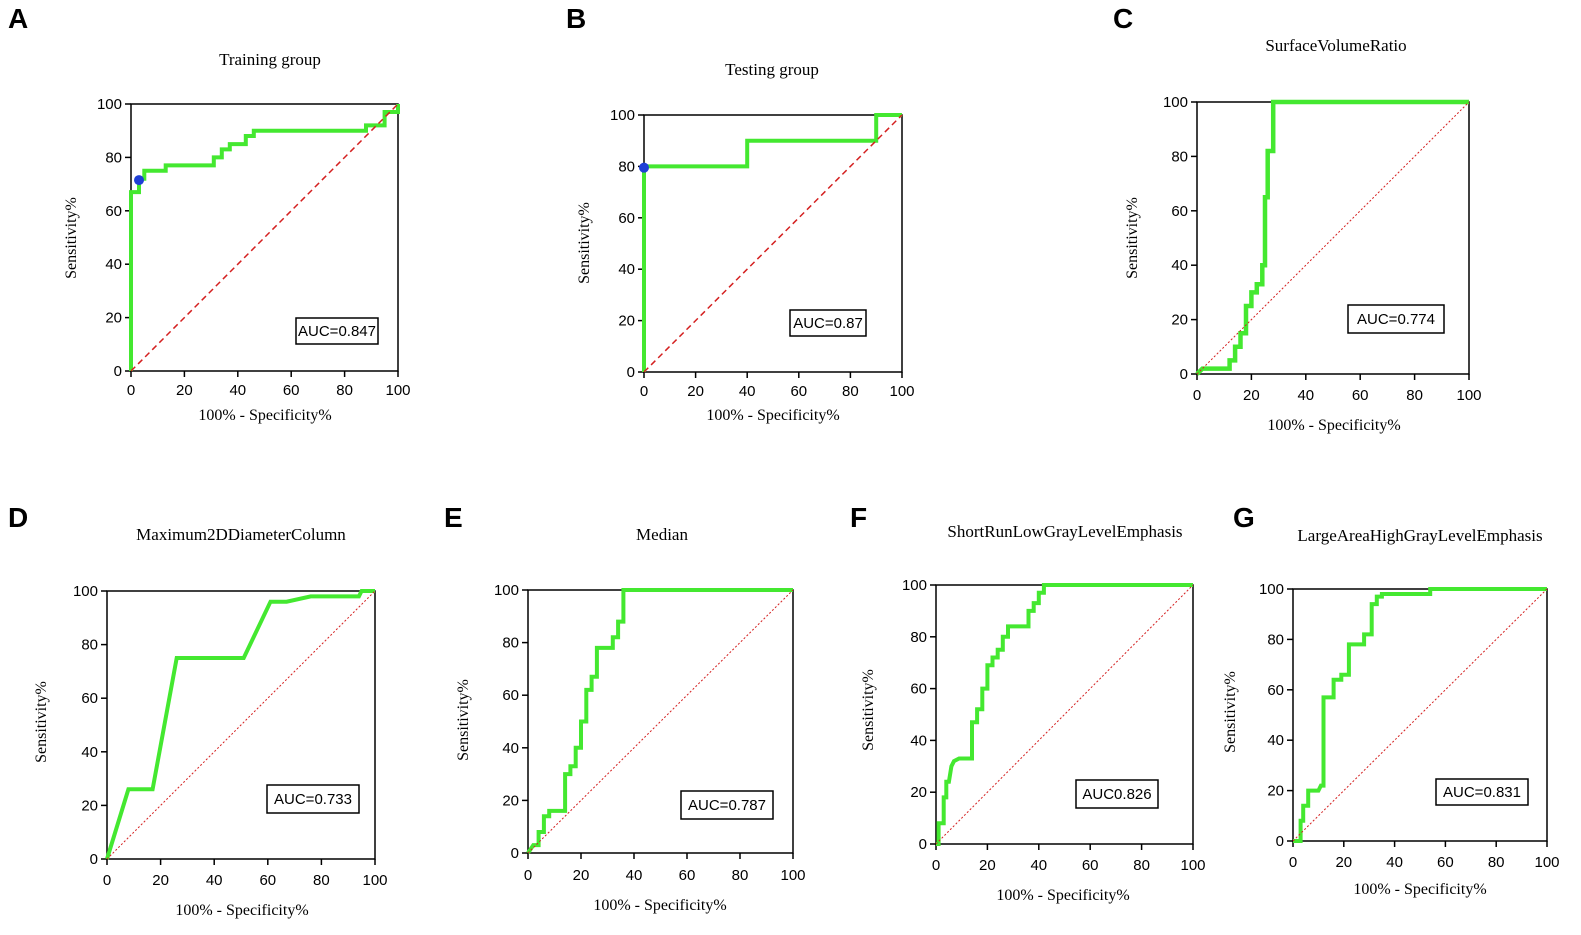 This screenshot has height=935, width=1581. I want to click on plot-frame, so click(241, 725).